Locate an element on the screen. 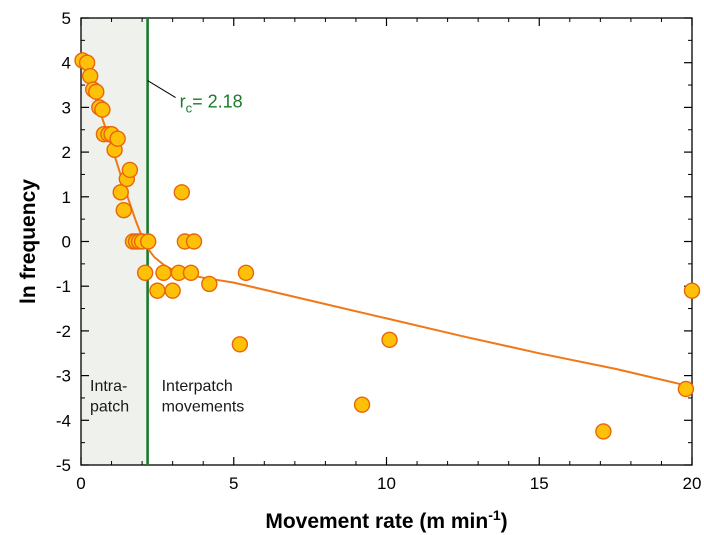  y-tick-label: -4 is located at coordinates (63, 420).